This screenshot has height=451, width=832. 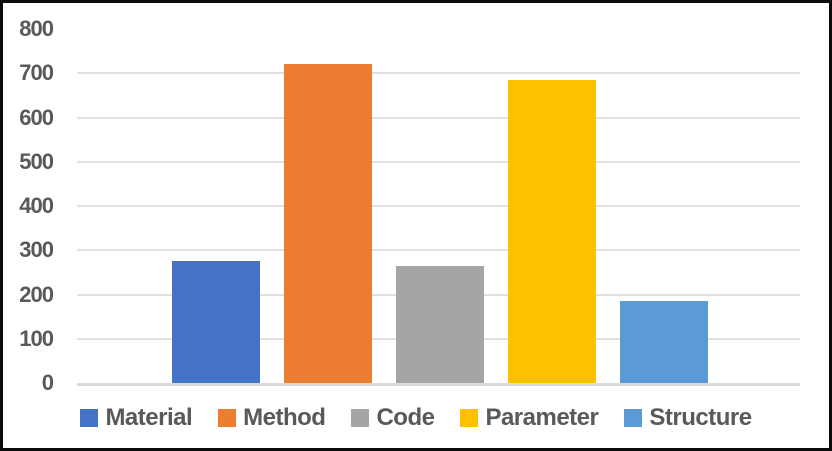 I want to click on legend-label: Code, so click(x=405, y=417).